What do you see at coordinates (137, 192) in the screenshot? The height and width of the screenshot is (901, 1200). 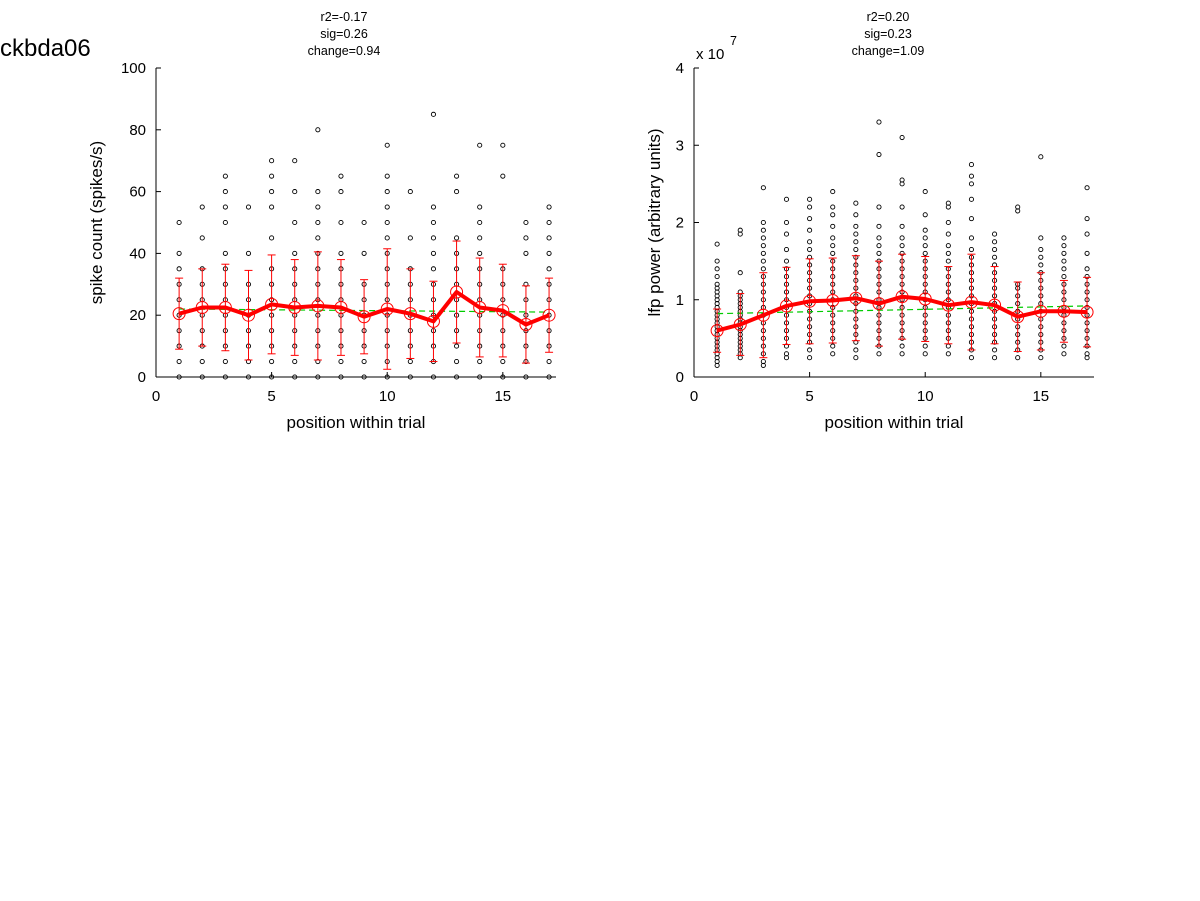 I see `y-tick-label: 60` at bounding box center [137, 192].